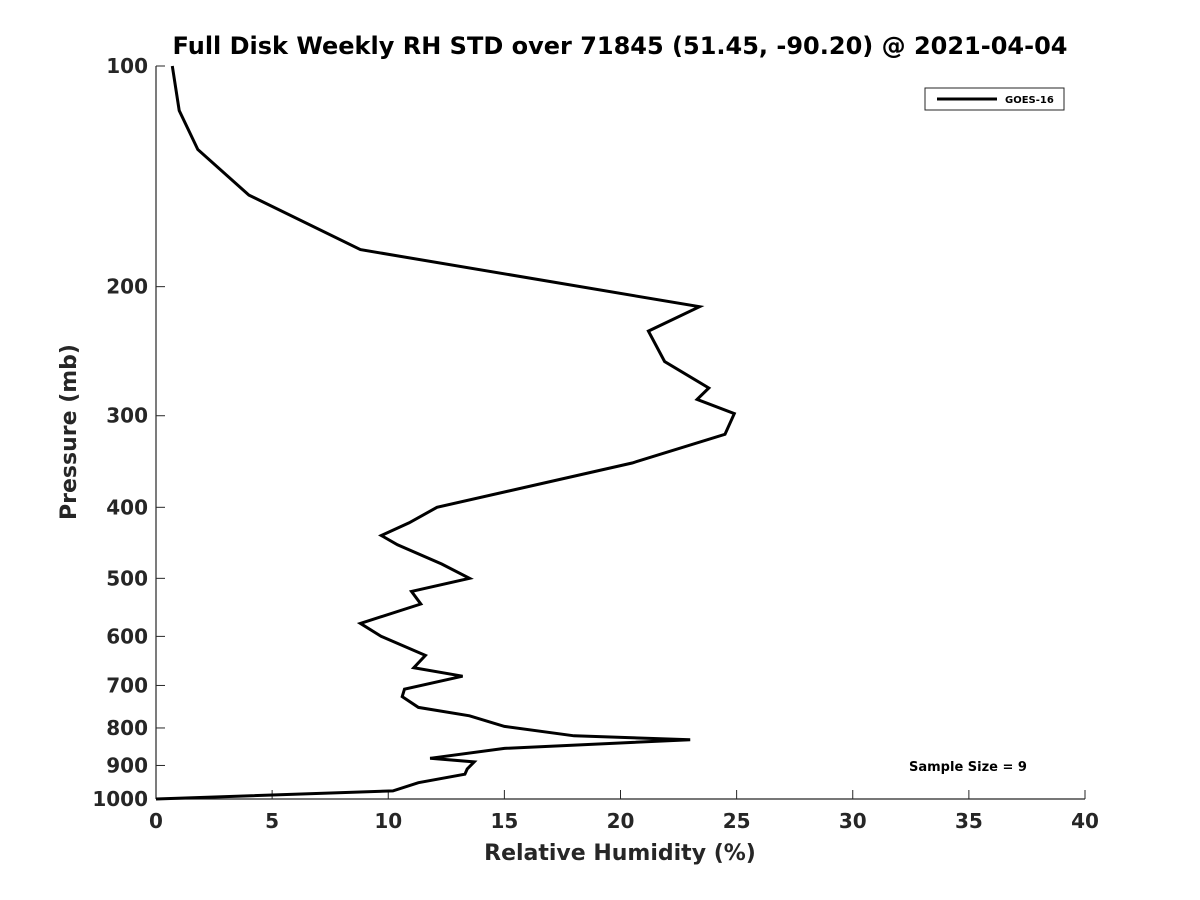 Image resolution: width=1200 pixels, height=900 pixels. Describe the element at coordinates (968, 767) in the screenshot. I see `sample-size-annotation: Sample Size = 9` at that location.